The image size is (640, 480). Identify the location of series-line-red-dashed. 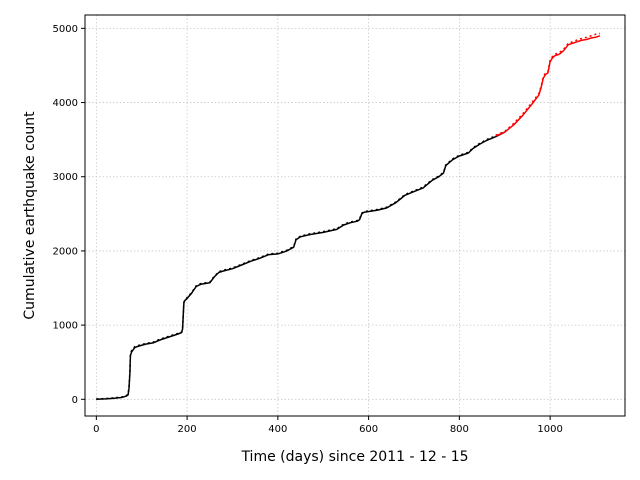
(548, 84).